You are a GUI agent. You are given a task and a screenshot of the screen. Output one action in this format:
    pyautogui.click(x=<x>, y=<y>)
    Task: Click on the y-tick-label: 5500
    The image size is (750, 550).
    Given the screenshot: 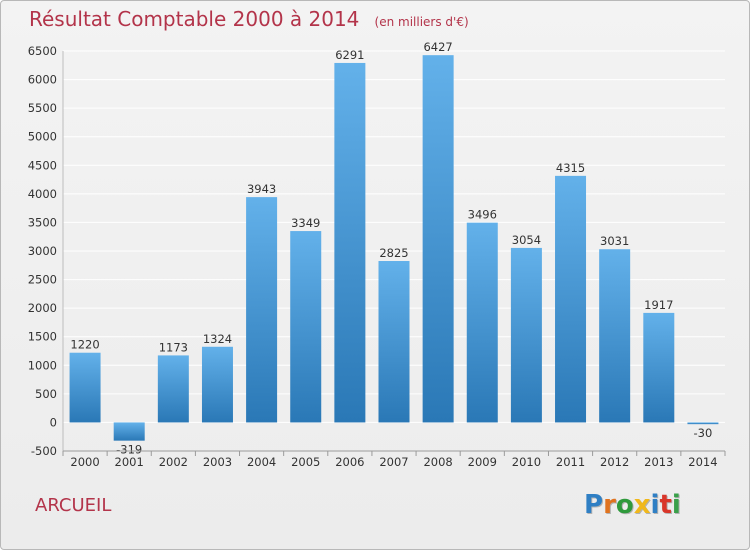 What is the action you would take?
    pyautogui.click(x=42, y=108)
    